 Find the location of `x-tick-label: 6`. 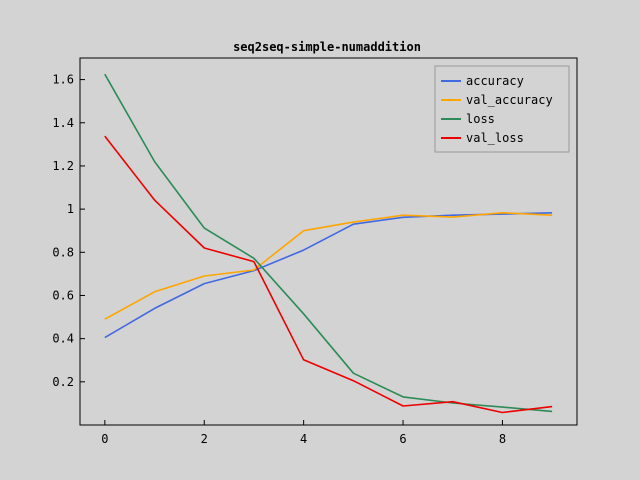

x-tick-label: 6 is located at coordinates (402, 439).